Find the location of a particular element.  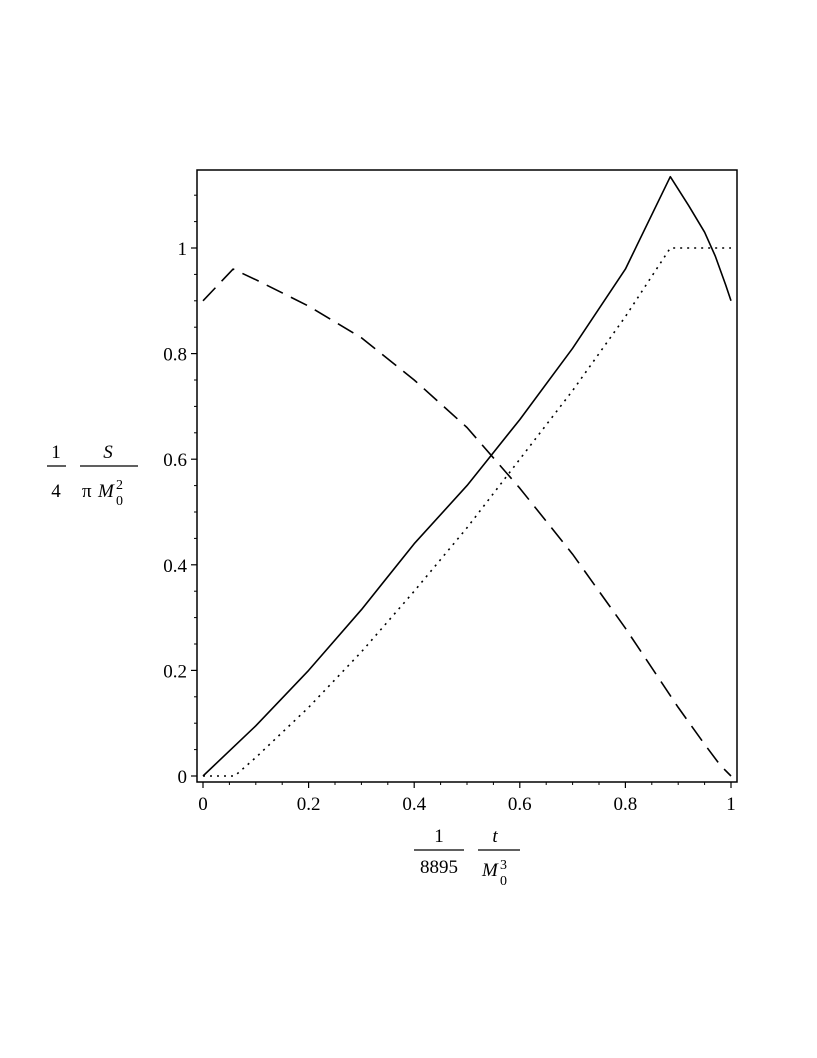

xlabel-den-sub: 0 is located at coordinates (503, 881).